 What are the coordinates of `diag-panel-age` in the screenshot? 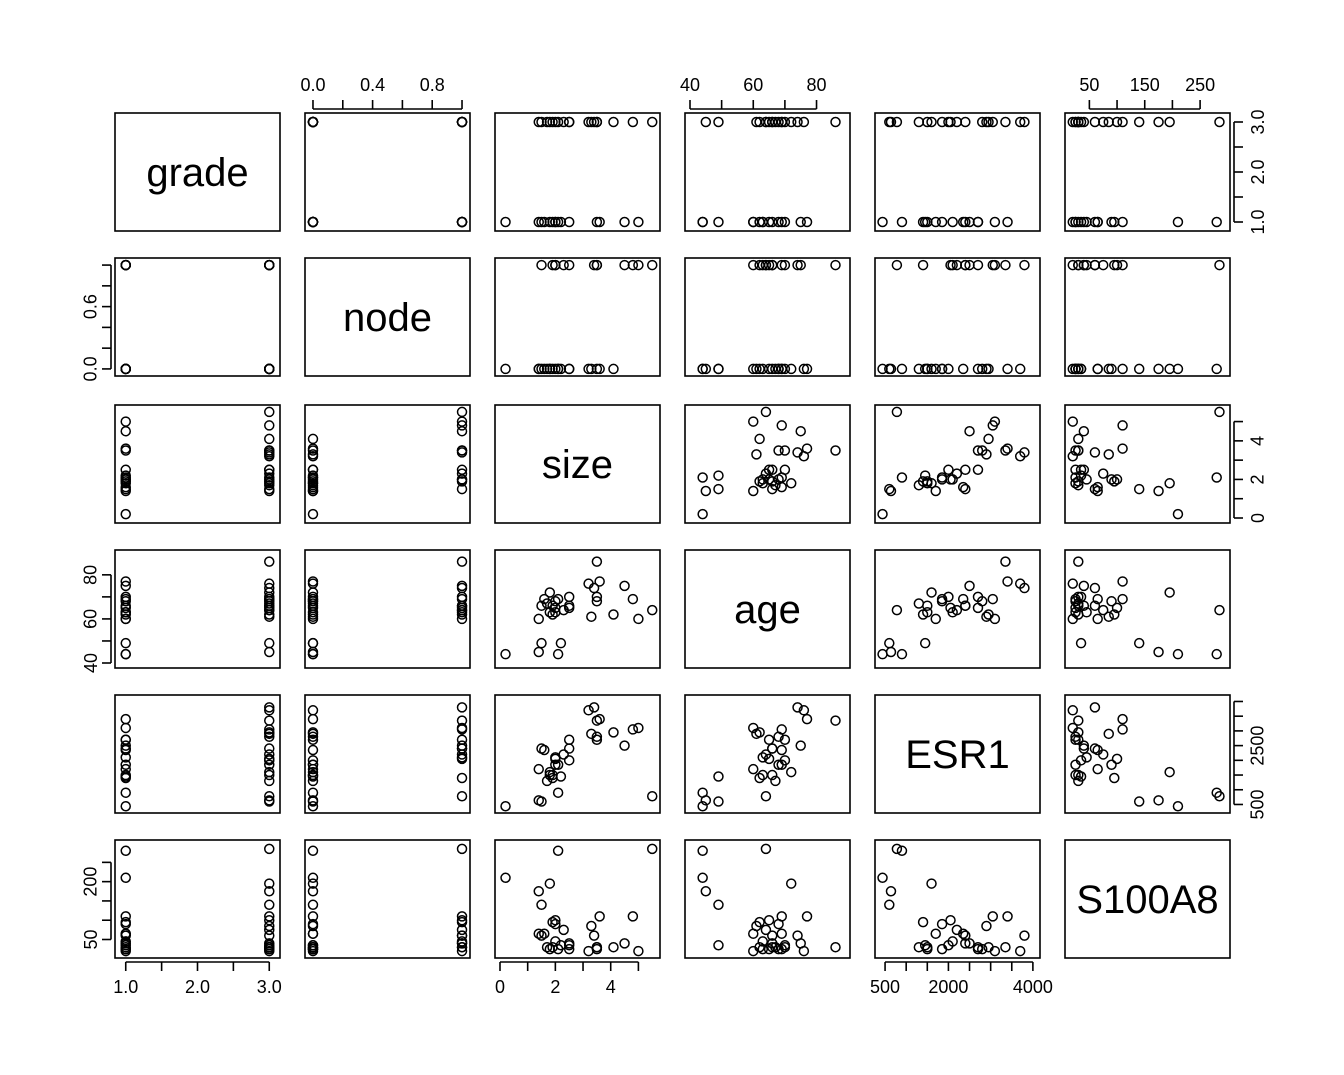 It's located at (767, 609).